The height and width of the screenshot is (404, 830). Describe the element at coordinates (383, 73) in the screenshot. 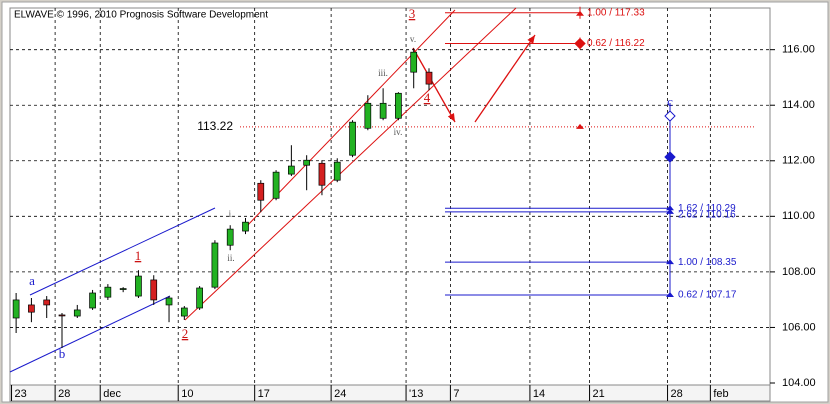

I see `minor-wave-label: iii.` at that location.